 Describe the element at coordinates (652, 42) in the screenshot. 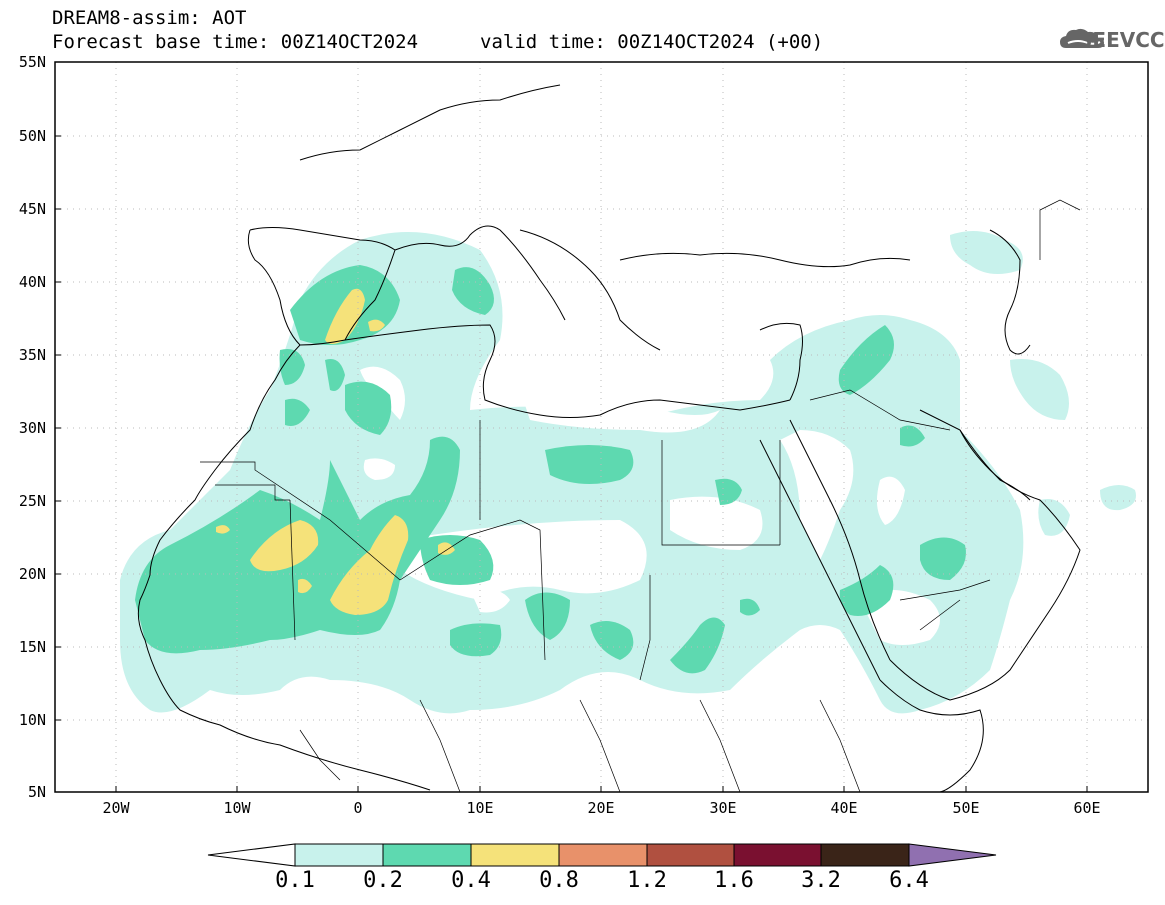

I see `valid-time: valid time: 00Z14OCT2024 (+00)` at that location.